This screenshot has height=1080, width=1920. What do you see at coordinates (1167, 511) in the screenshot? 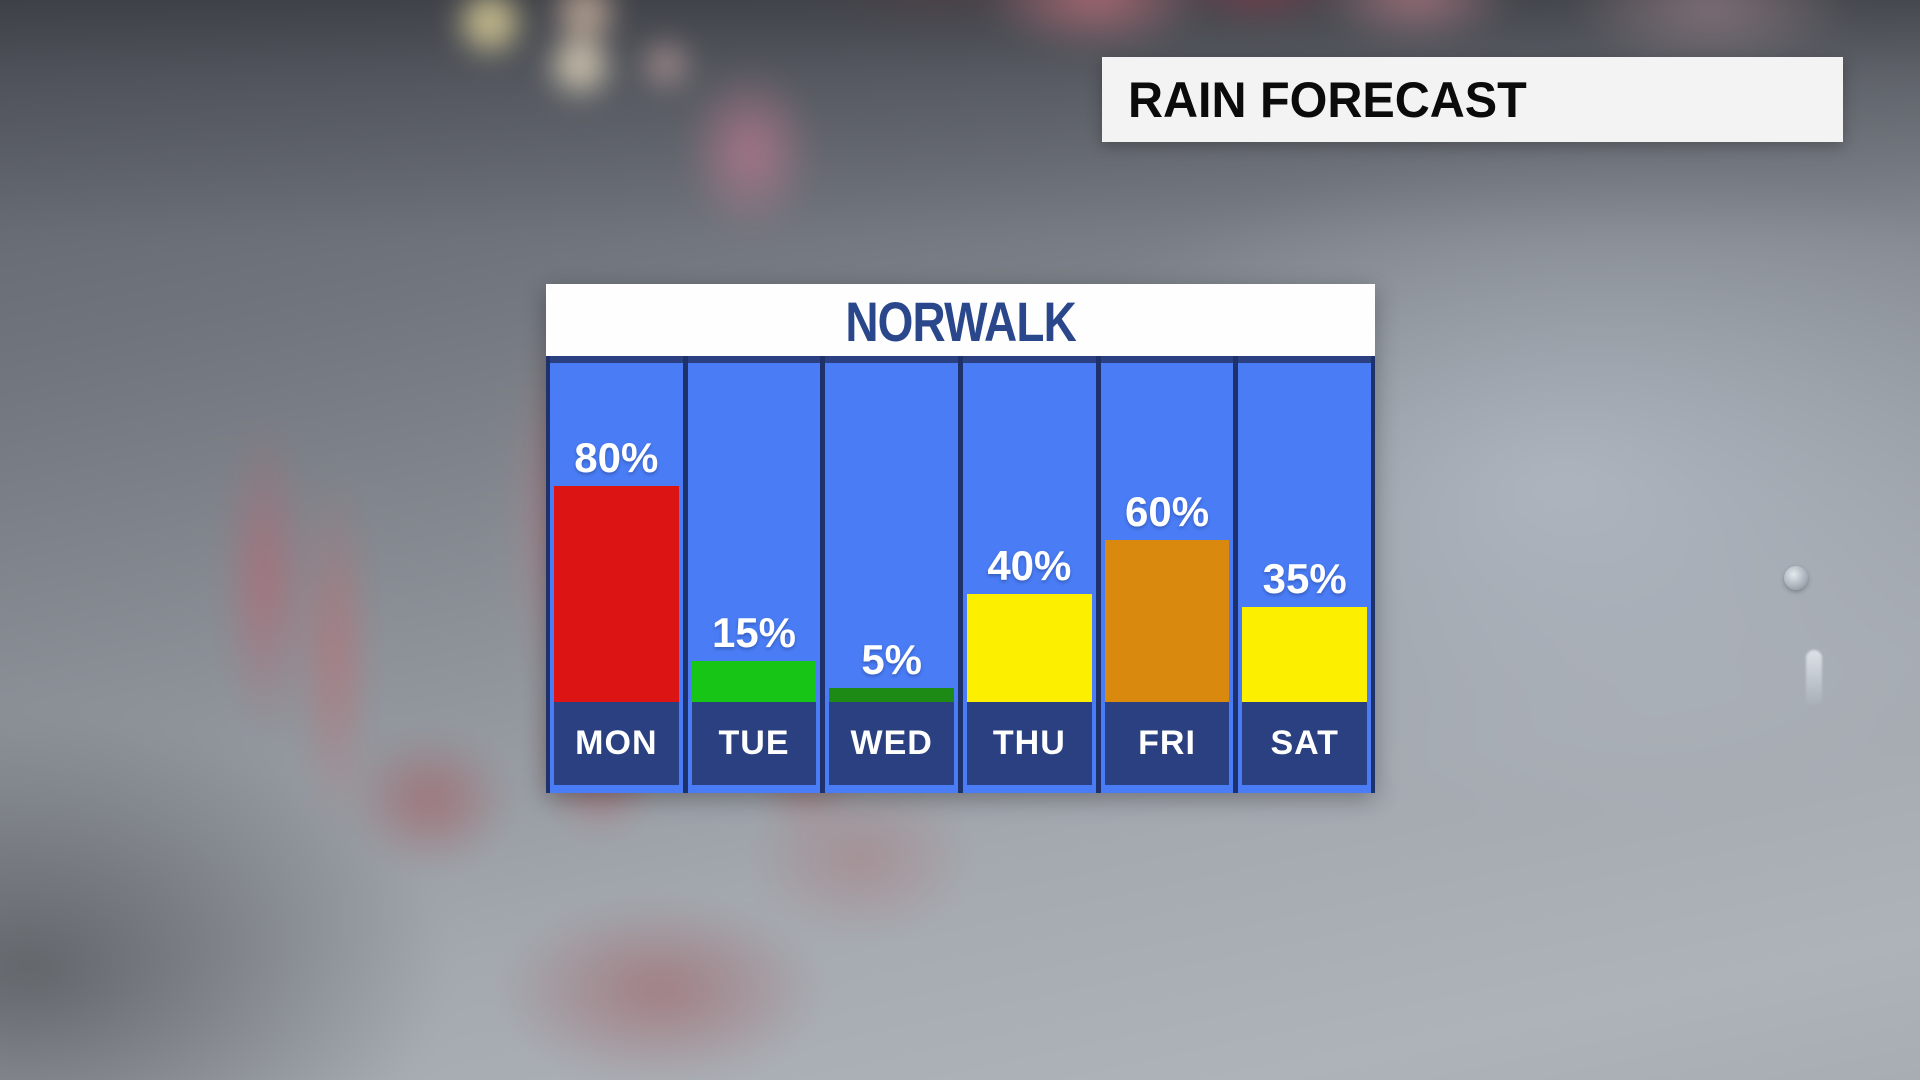
I see `rain-percent-label: 60%` at bounding box center [1167, 511].